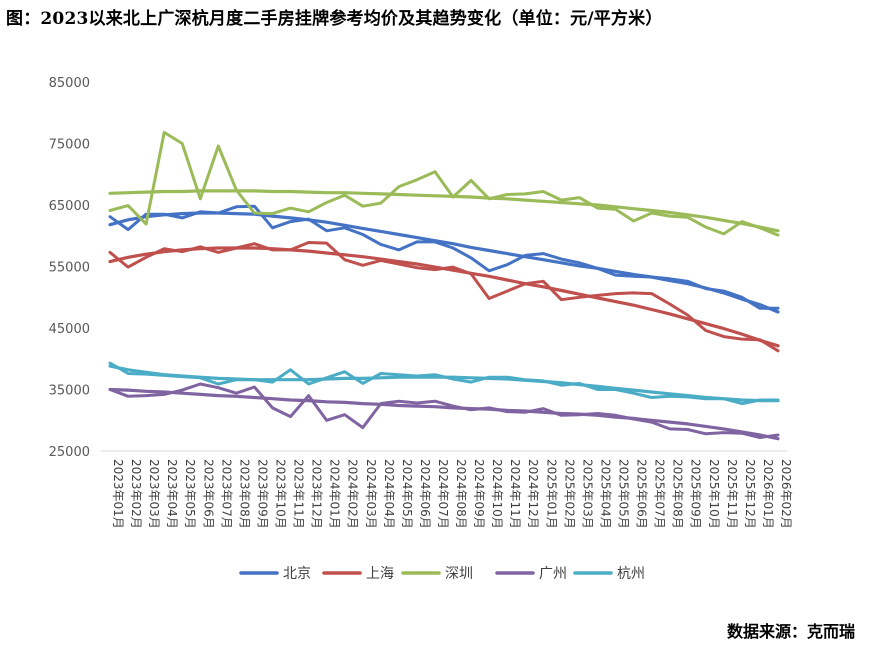 The width and height of the screenshot is (879, 646). What do you see at coordinates (69, 83) in the screenshot?
I see `y-tick-label: 85000` at bounding box center [69, 83].